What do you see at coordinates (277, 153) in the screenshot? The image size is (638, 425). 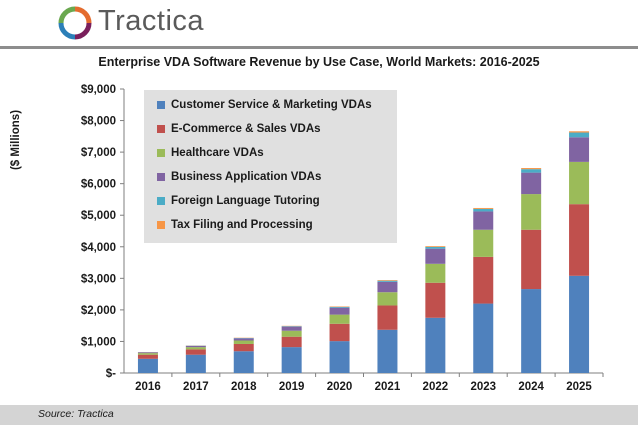 I see `legend-item: Healthcare VDAs` at bounding box center [277, 153].